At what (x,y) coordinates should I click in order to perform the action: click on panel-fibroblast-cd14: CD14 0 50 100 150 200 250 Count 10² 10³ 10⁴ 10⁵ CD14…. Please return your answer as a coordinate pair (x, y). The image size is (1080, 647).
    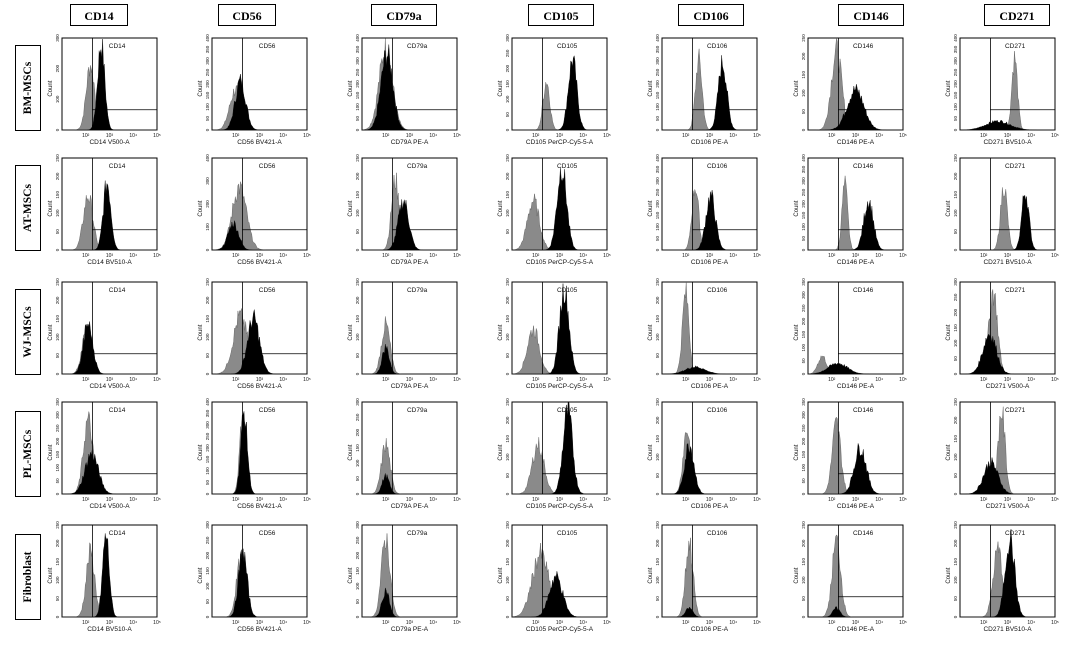
    Looking at the image, I should click on (104, 577).